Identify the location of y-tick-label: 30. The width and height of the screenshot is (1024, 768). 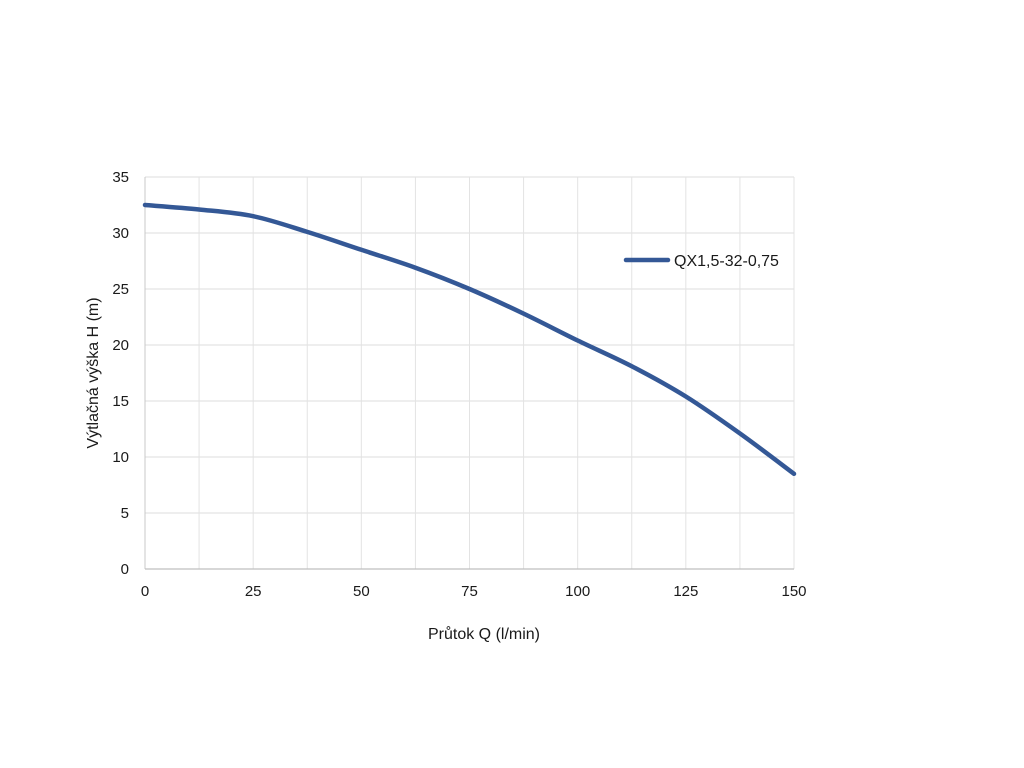
(120, 233).